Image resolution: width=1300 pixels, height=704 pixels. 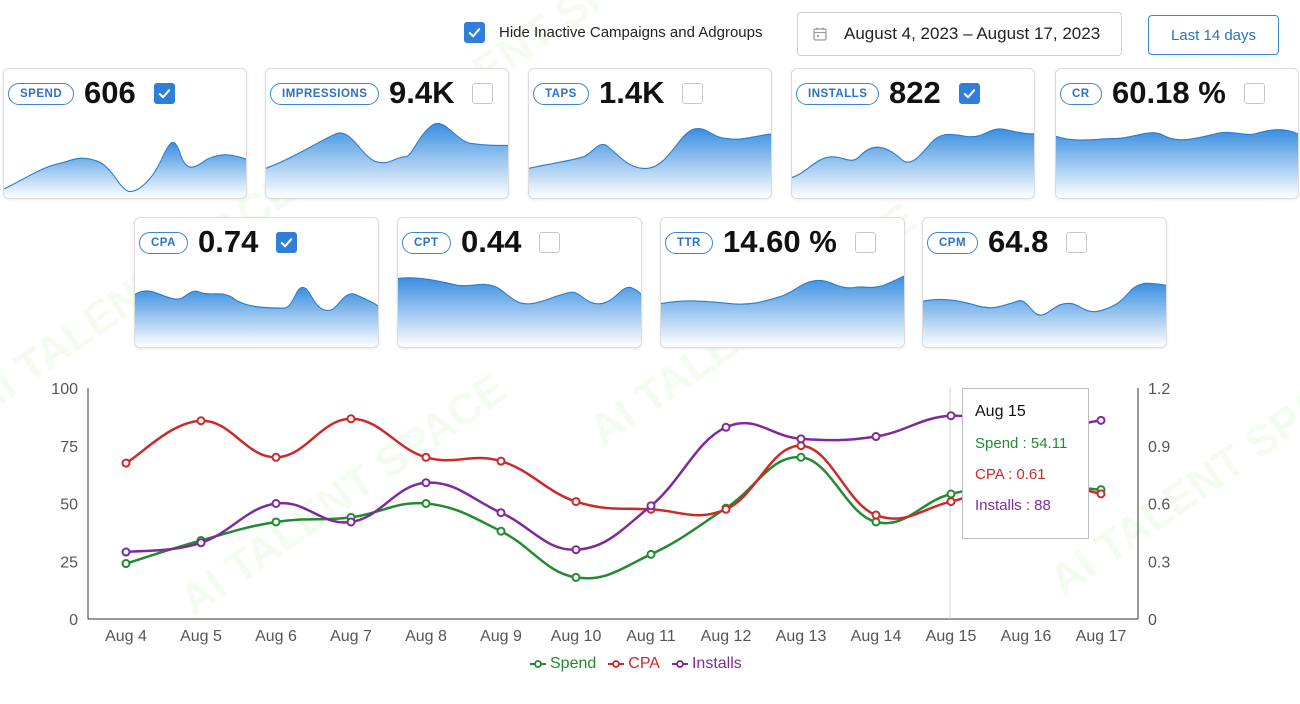 I want to click on legend-label: Installs, so click(x=716, y=663).